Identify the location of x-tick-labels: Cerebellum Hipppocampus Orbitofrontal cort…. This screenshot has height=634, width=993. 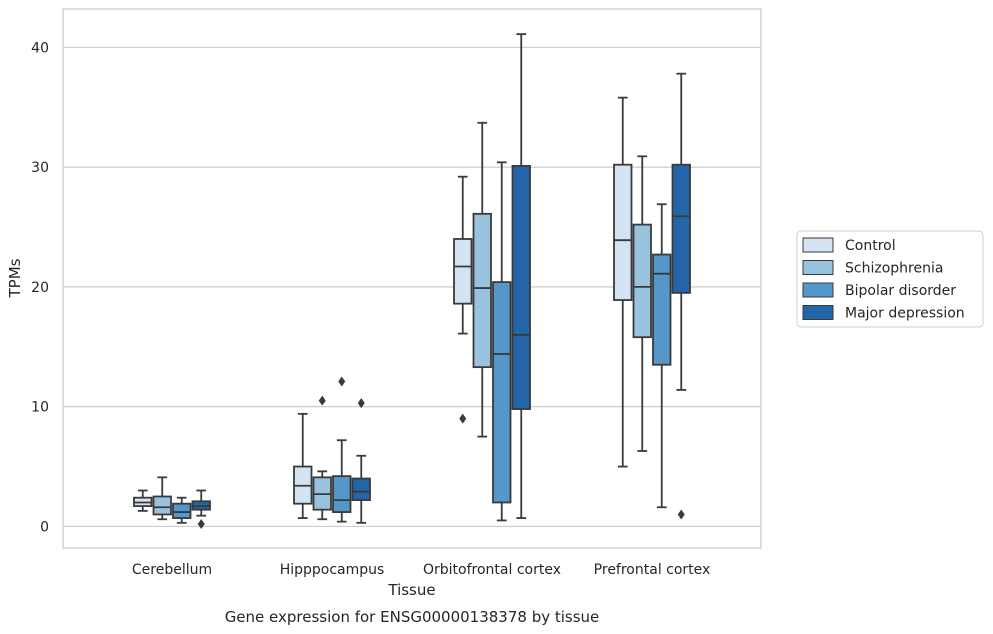
(421, 570).